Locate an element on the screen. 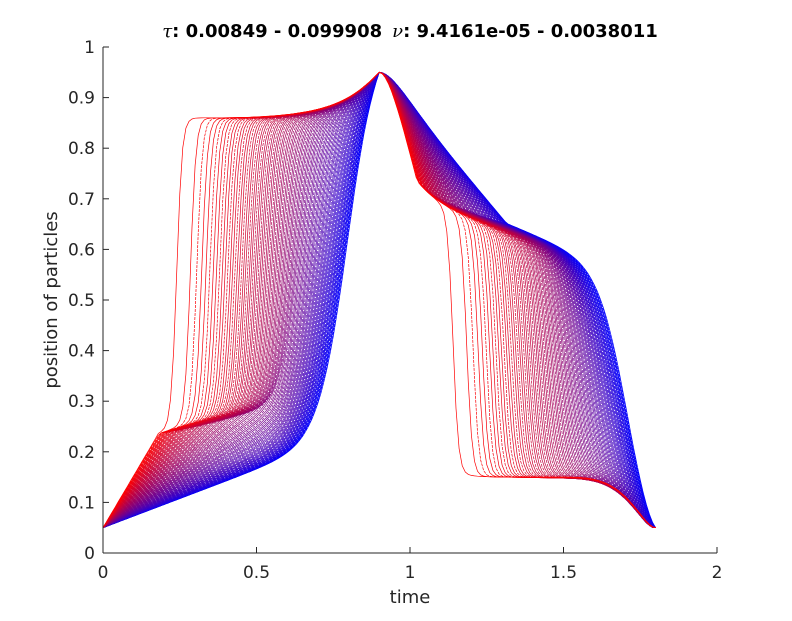 This screenshot has height=621, width=792. x-tick-label: 0 is located at coordinates (103, 573).